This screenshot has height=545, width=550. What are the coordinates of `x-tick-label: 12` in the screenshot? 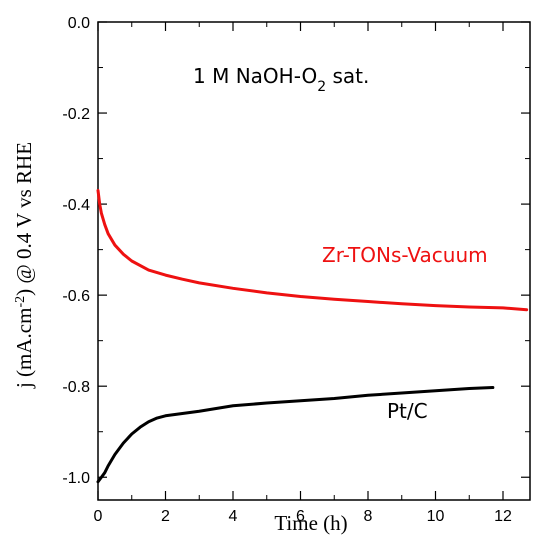 It's located at (503, 516).